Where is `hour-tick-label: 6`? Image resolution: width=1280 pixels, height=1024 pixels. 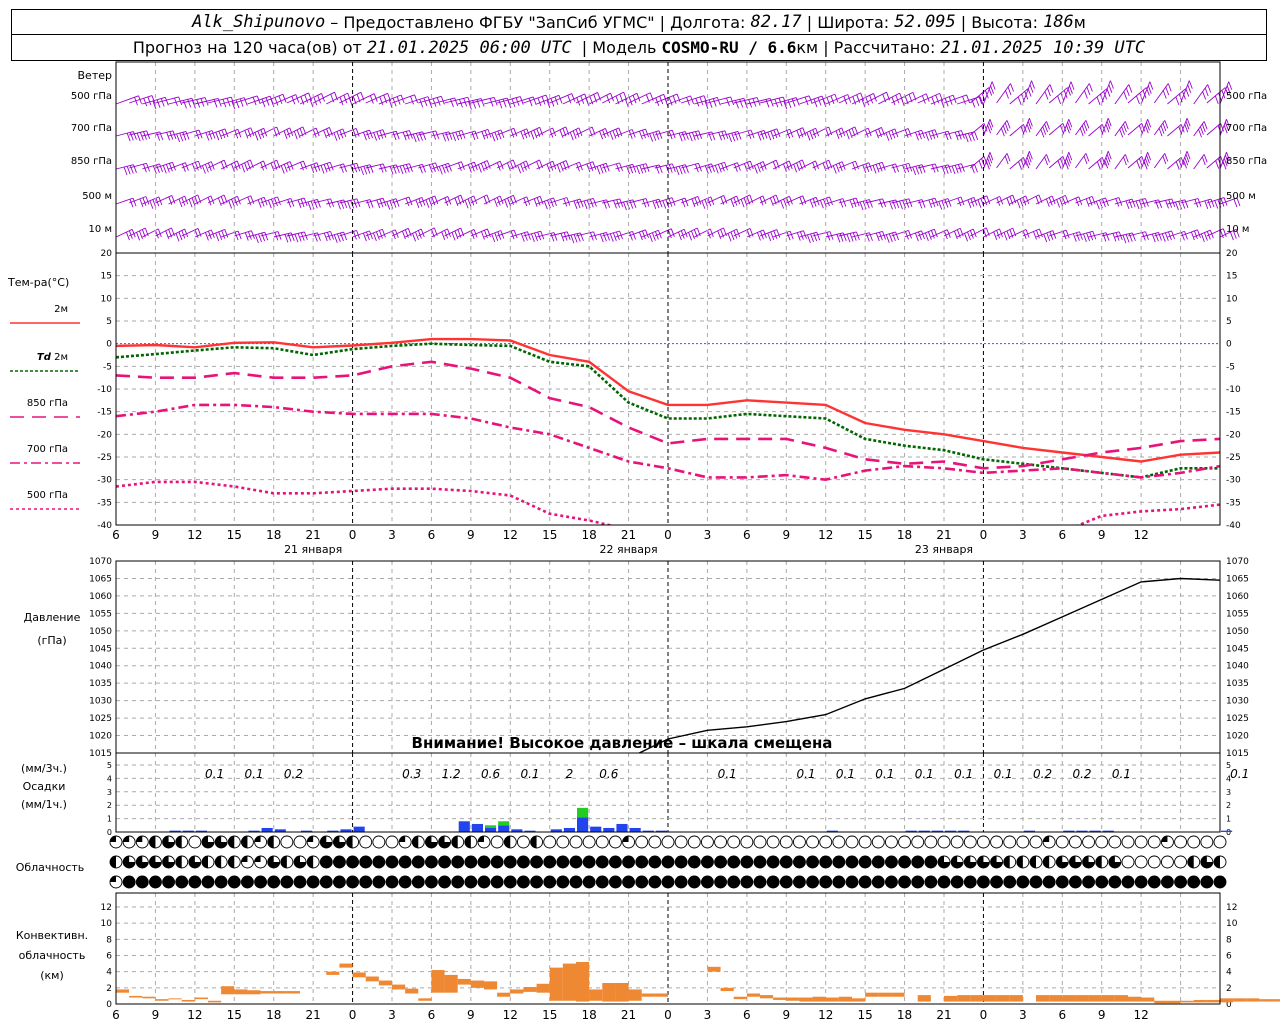 hour-tick-label: 6 is located at coordinates (747, 535).